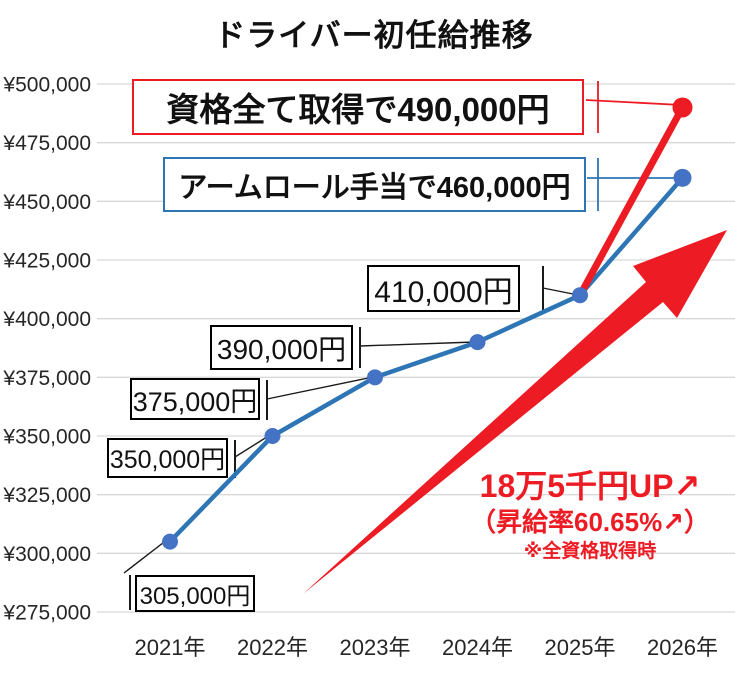 This screenshot has height=676, width=748. What do you see at coordinates (374, 35) in the screenshot?
I see `chart-title: ドライバー初任給推移` at bounding box center [374, 35].